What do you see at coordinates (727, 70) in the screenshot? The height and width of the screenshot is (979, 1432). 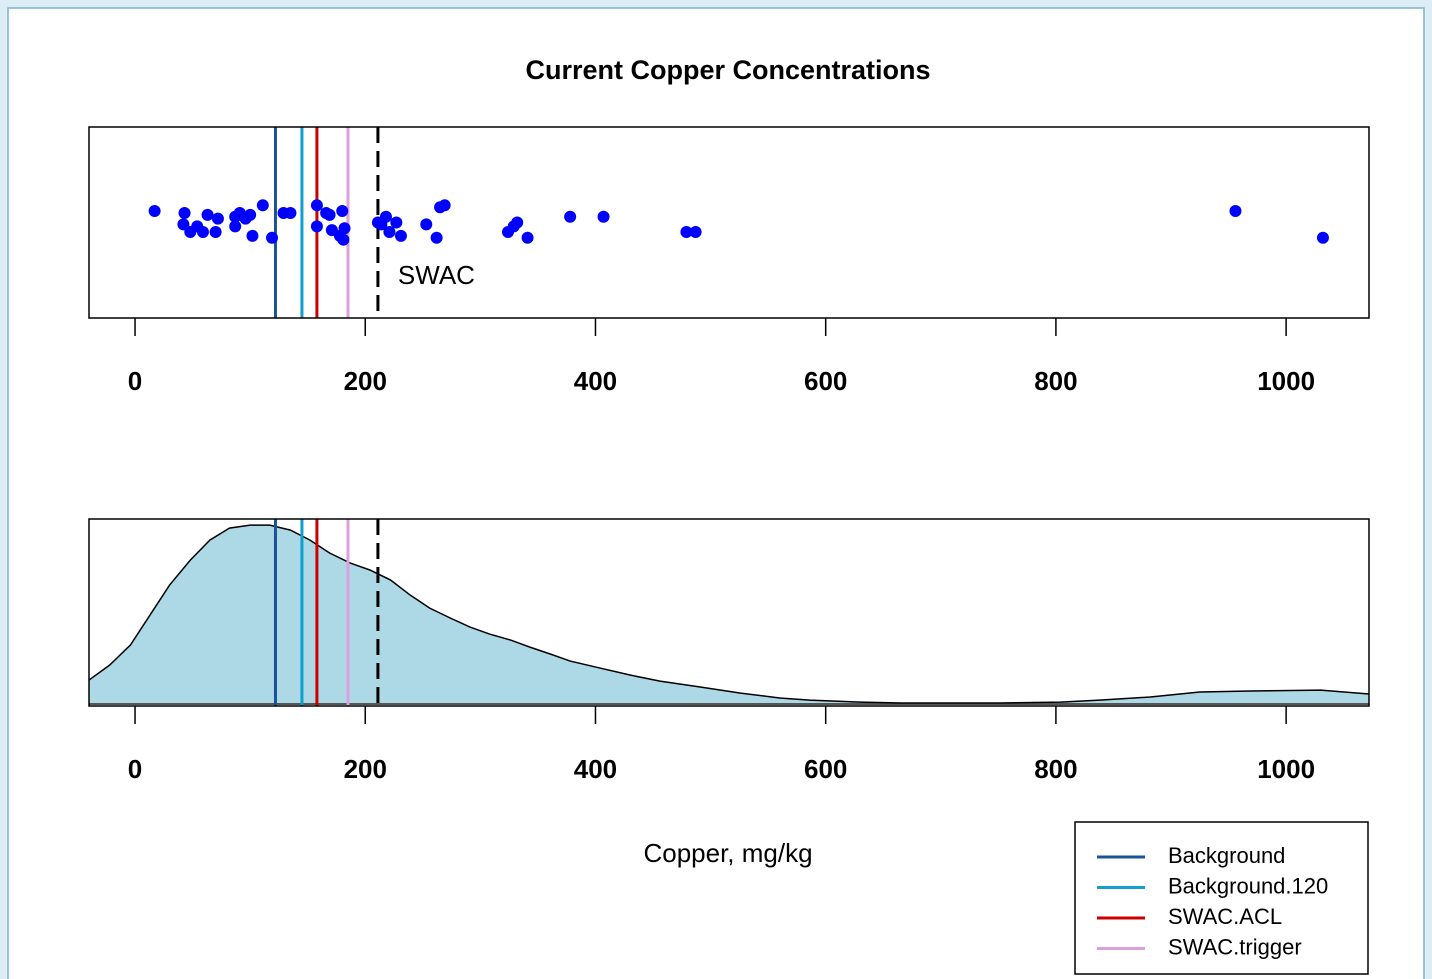 I see `chart-title: Current Copper Concentrations` at bounding box center [727, 70].